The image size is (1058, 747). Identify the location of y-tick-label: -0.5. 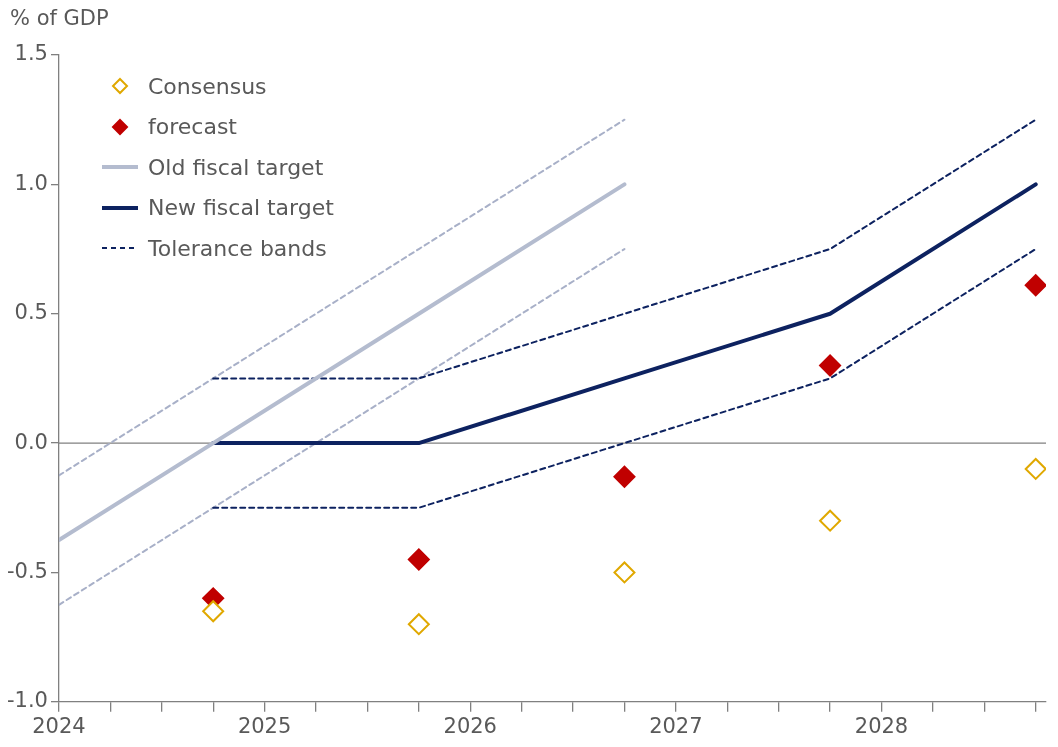
(27, 570).